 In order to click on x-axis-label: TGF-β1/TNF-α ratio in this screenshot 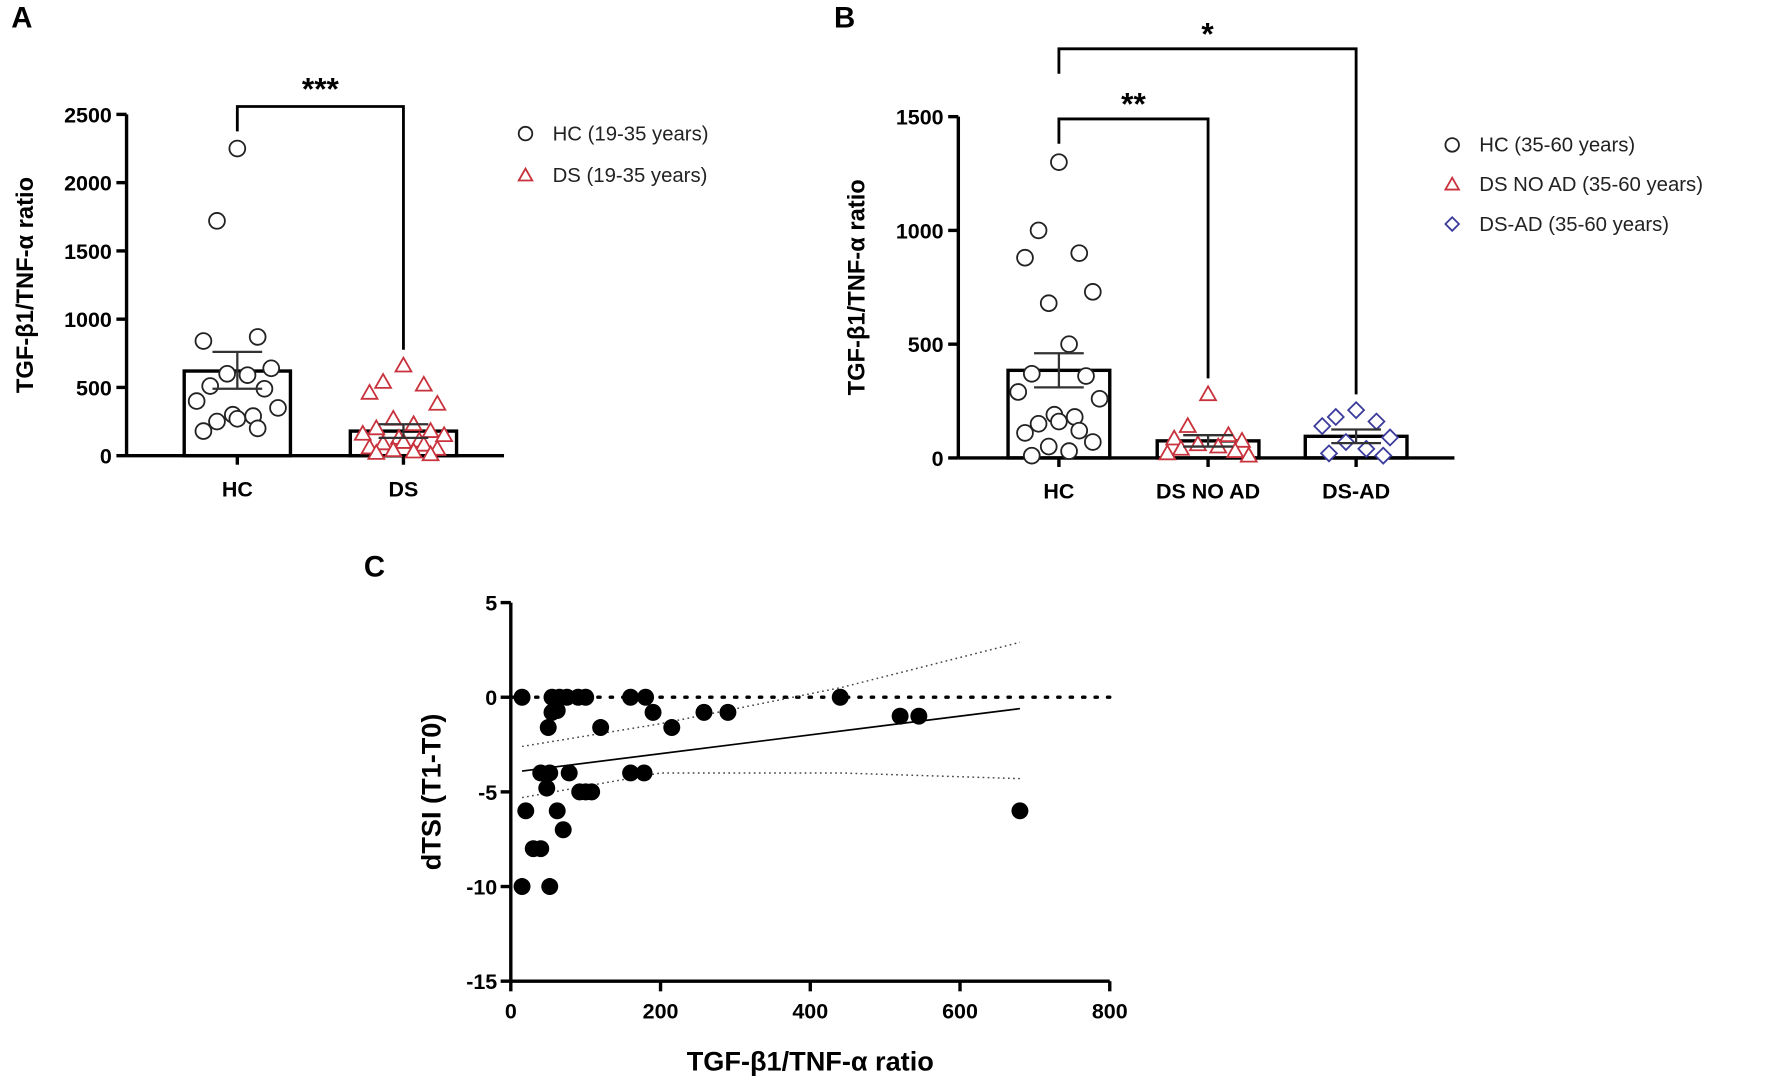, I will do `click(810, 1060)`.